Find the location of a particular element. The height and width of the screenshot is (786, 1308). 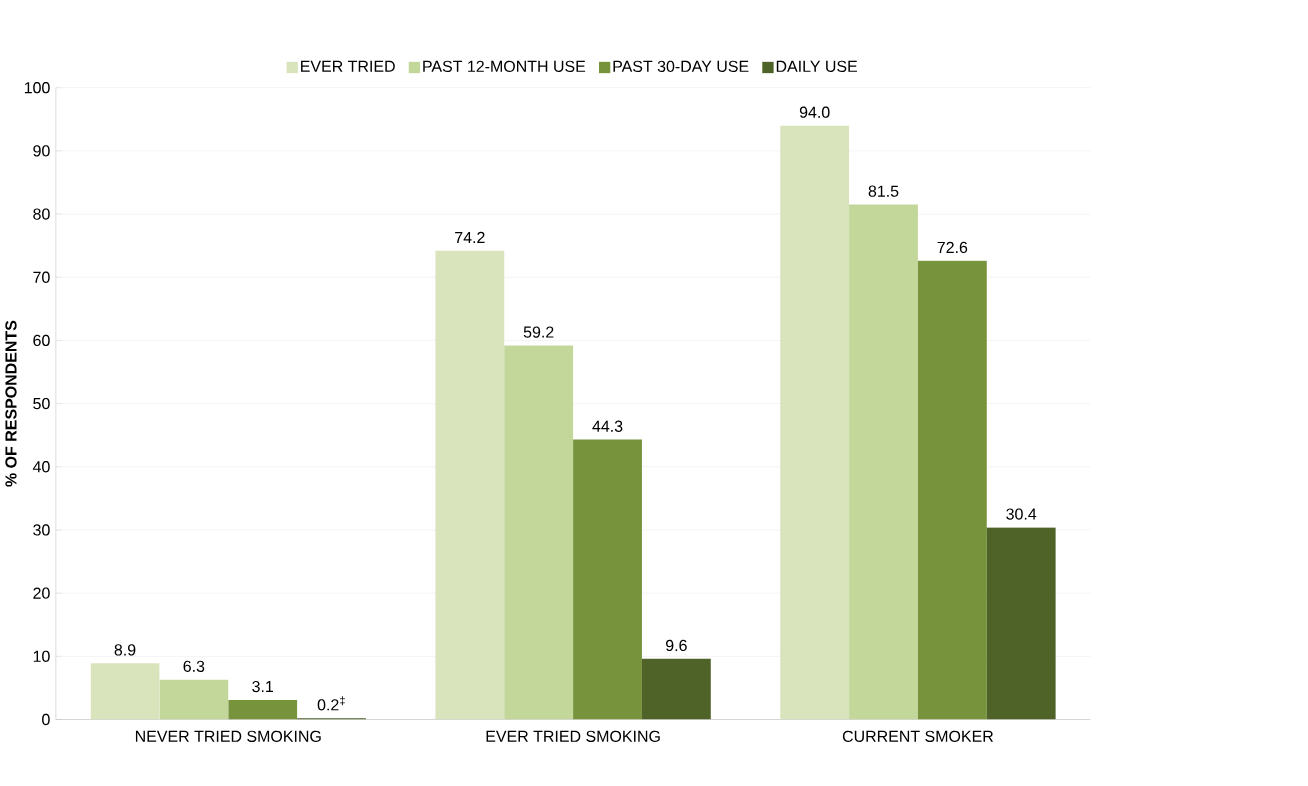

data-label: 0.2$^{‡}$ is located at coordinates (331, 703).